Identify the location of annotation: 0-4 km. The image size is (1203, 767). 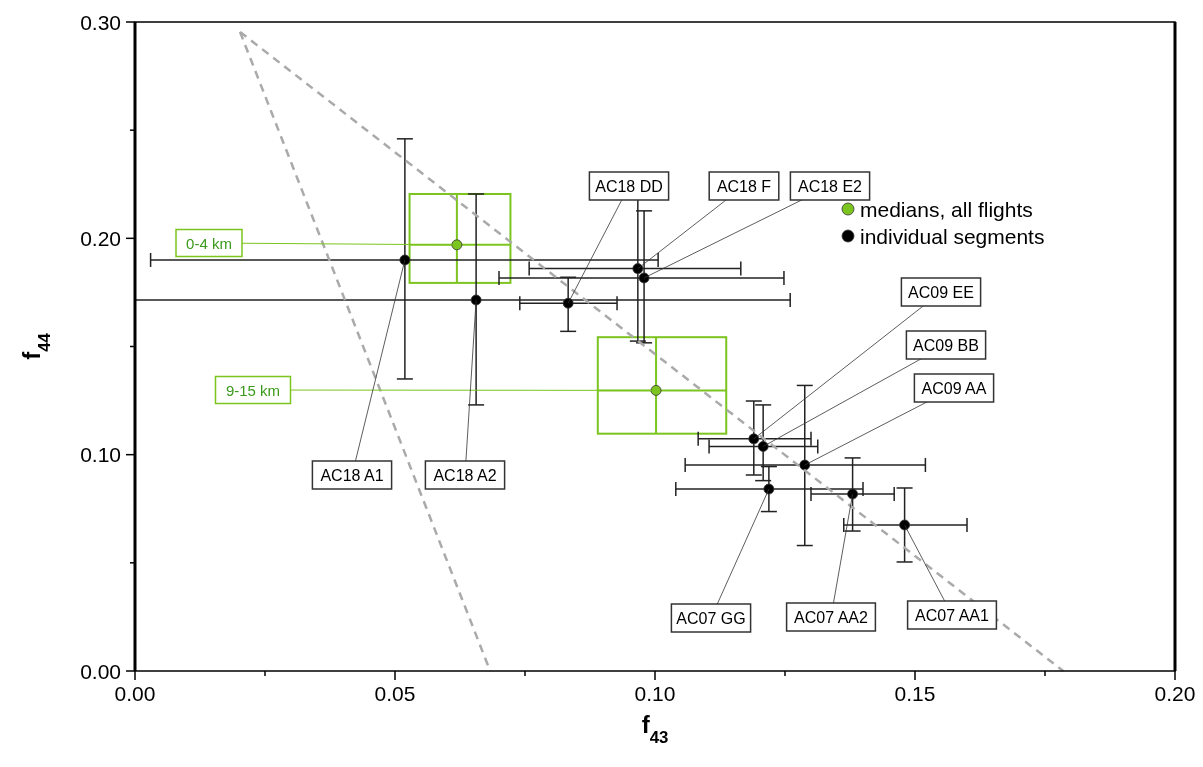
(209, 243).